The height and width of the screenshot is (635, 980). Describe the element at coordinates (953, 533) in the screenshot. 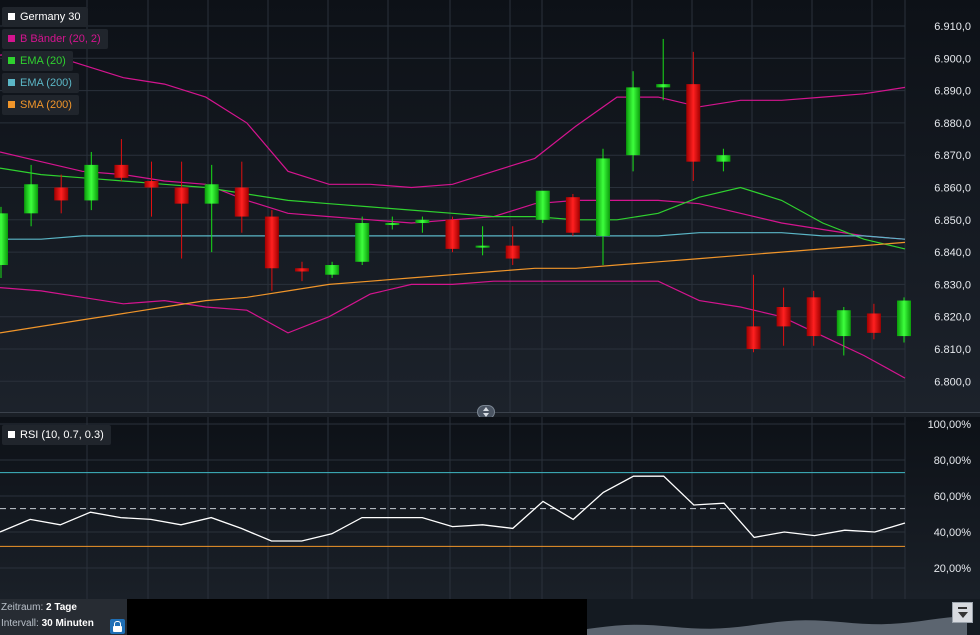

I see `rsi-axis-tick-label: 40,00%` at that location.